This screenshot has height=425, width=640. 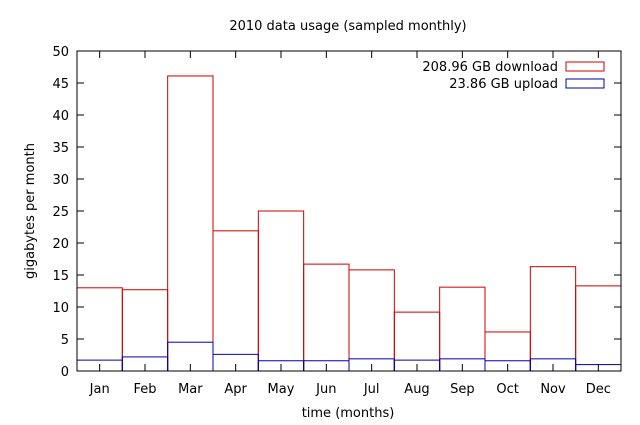 I want to click on x-tick-label-sep: Sep, so click(x=462, y=389).